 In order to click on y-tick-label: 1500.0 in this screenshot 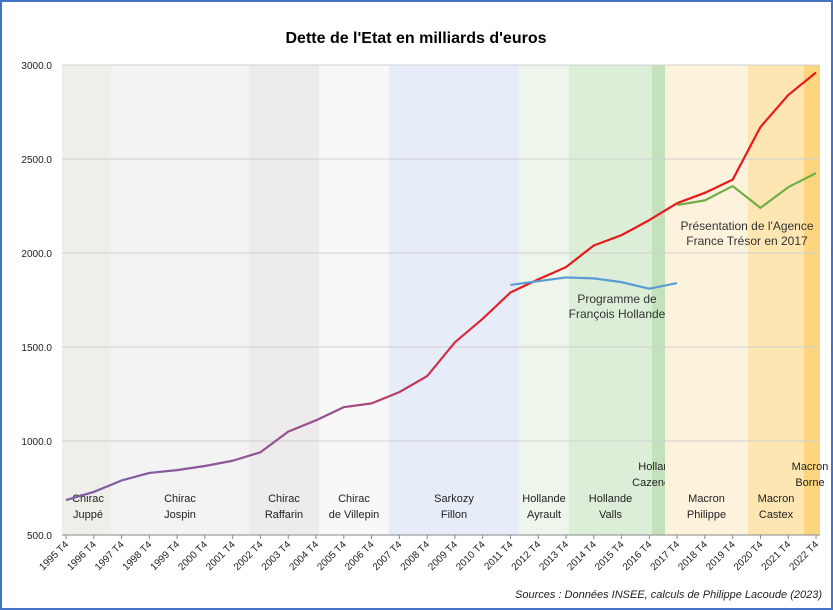, I will do `click(36, 348)`.